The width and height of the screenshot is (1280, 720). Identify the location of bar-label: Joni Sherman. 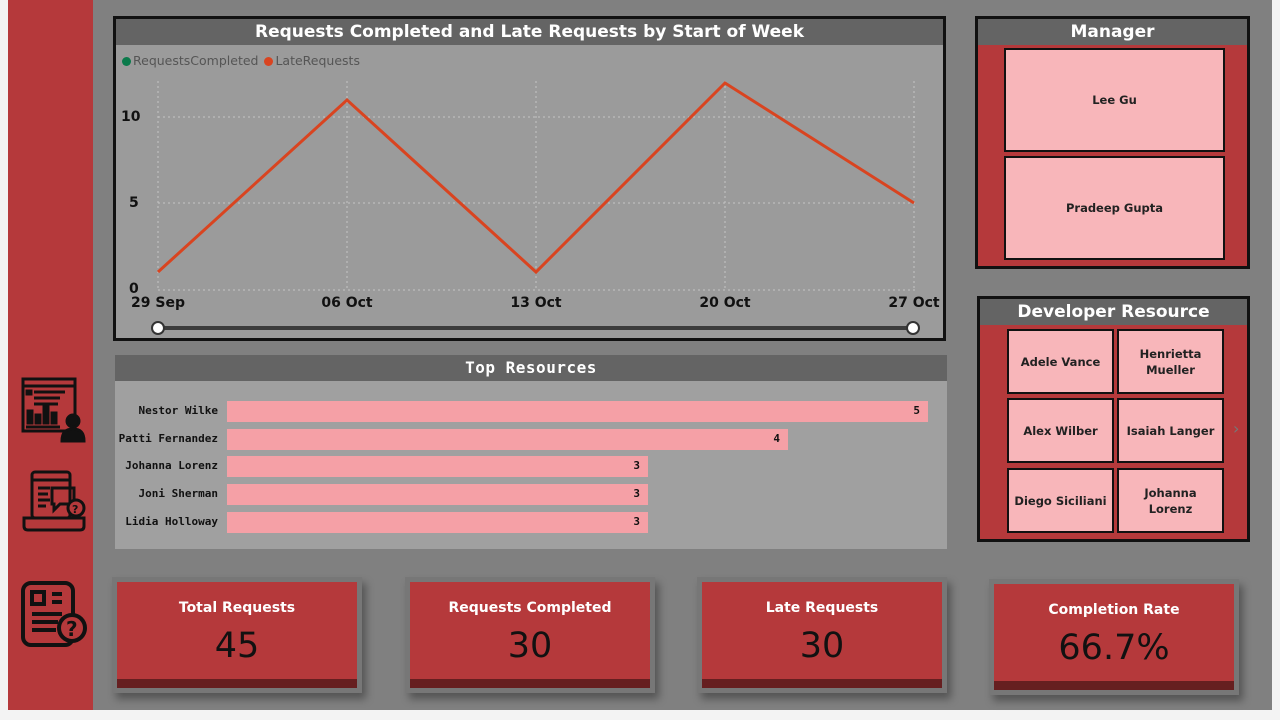
(178, 493).